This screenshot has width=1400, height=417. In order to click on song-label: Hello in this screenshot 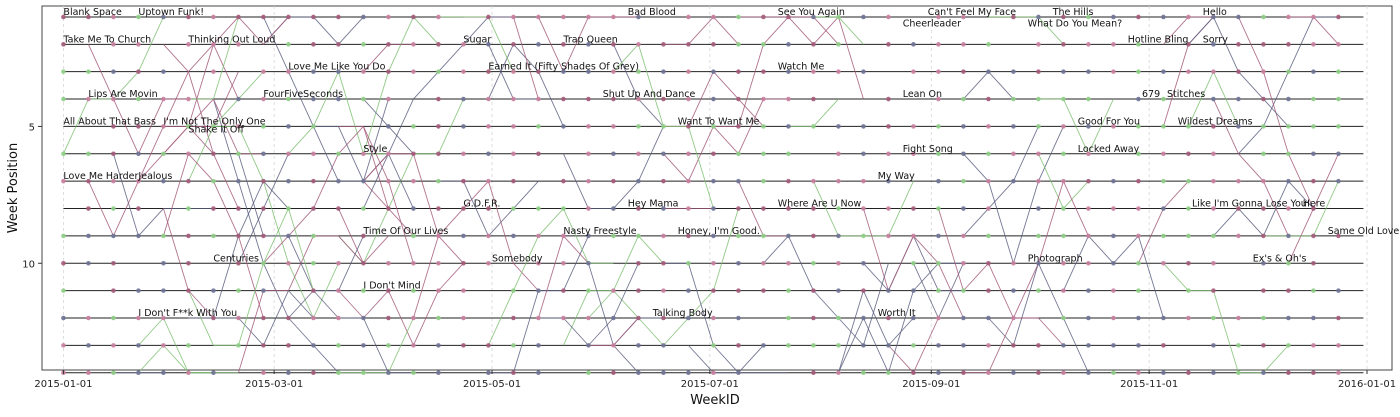, I will do `click(1215, 12)`.